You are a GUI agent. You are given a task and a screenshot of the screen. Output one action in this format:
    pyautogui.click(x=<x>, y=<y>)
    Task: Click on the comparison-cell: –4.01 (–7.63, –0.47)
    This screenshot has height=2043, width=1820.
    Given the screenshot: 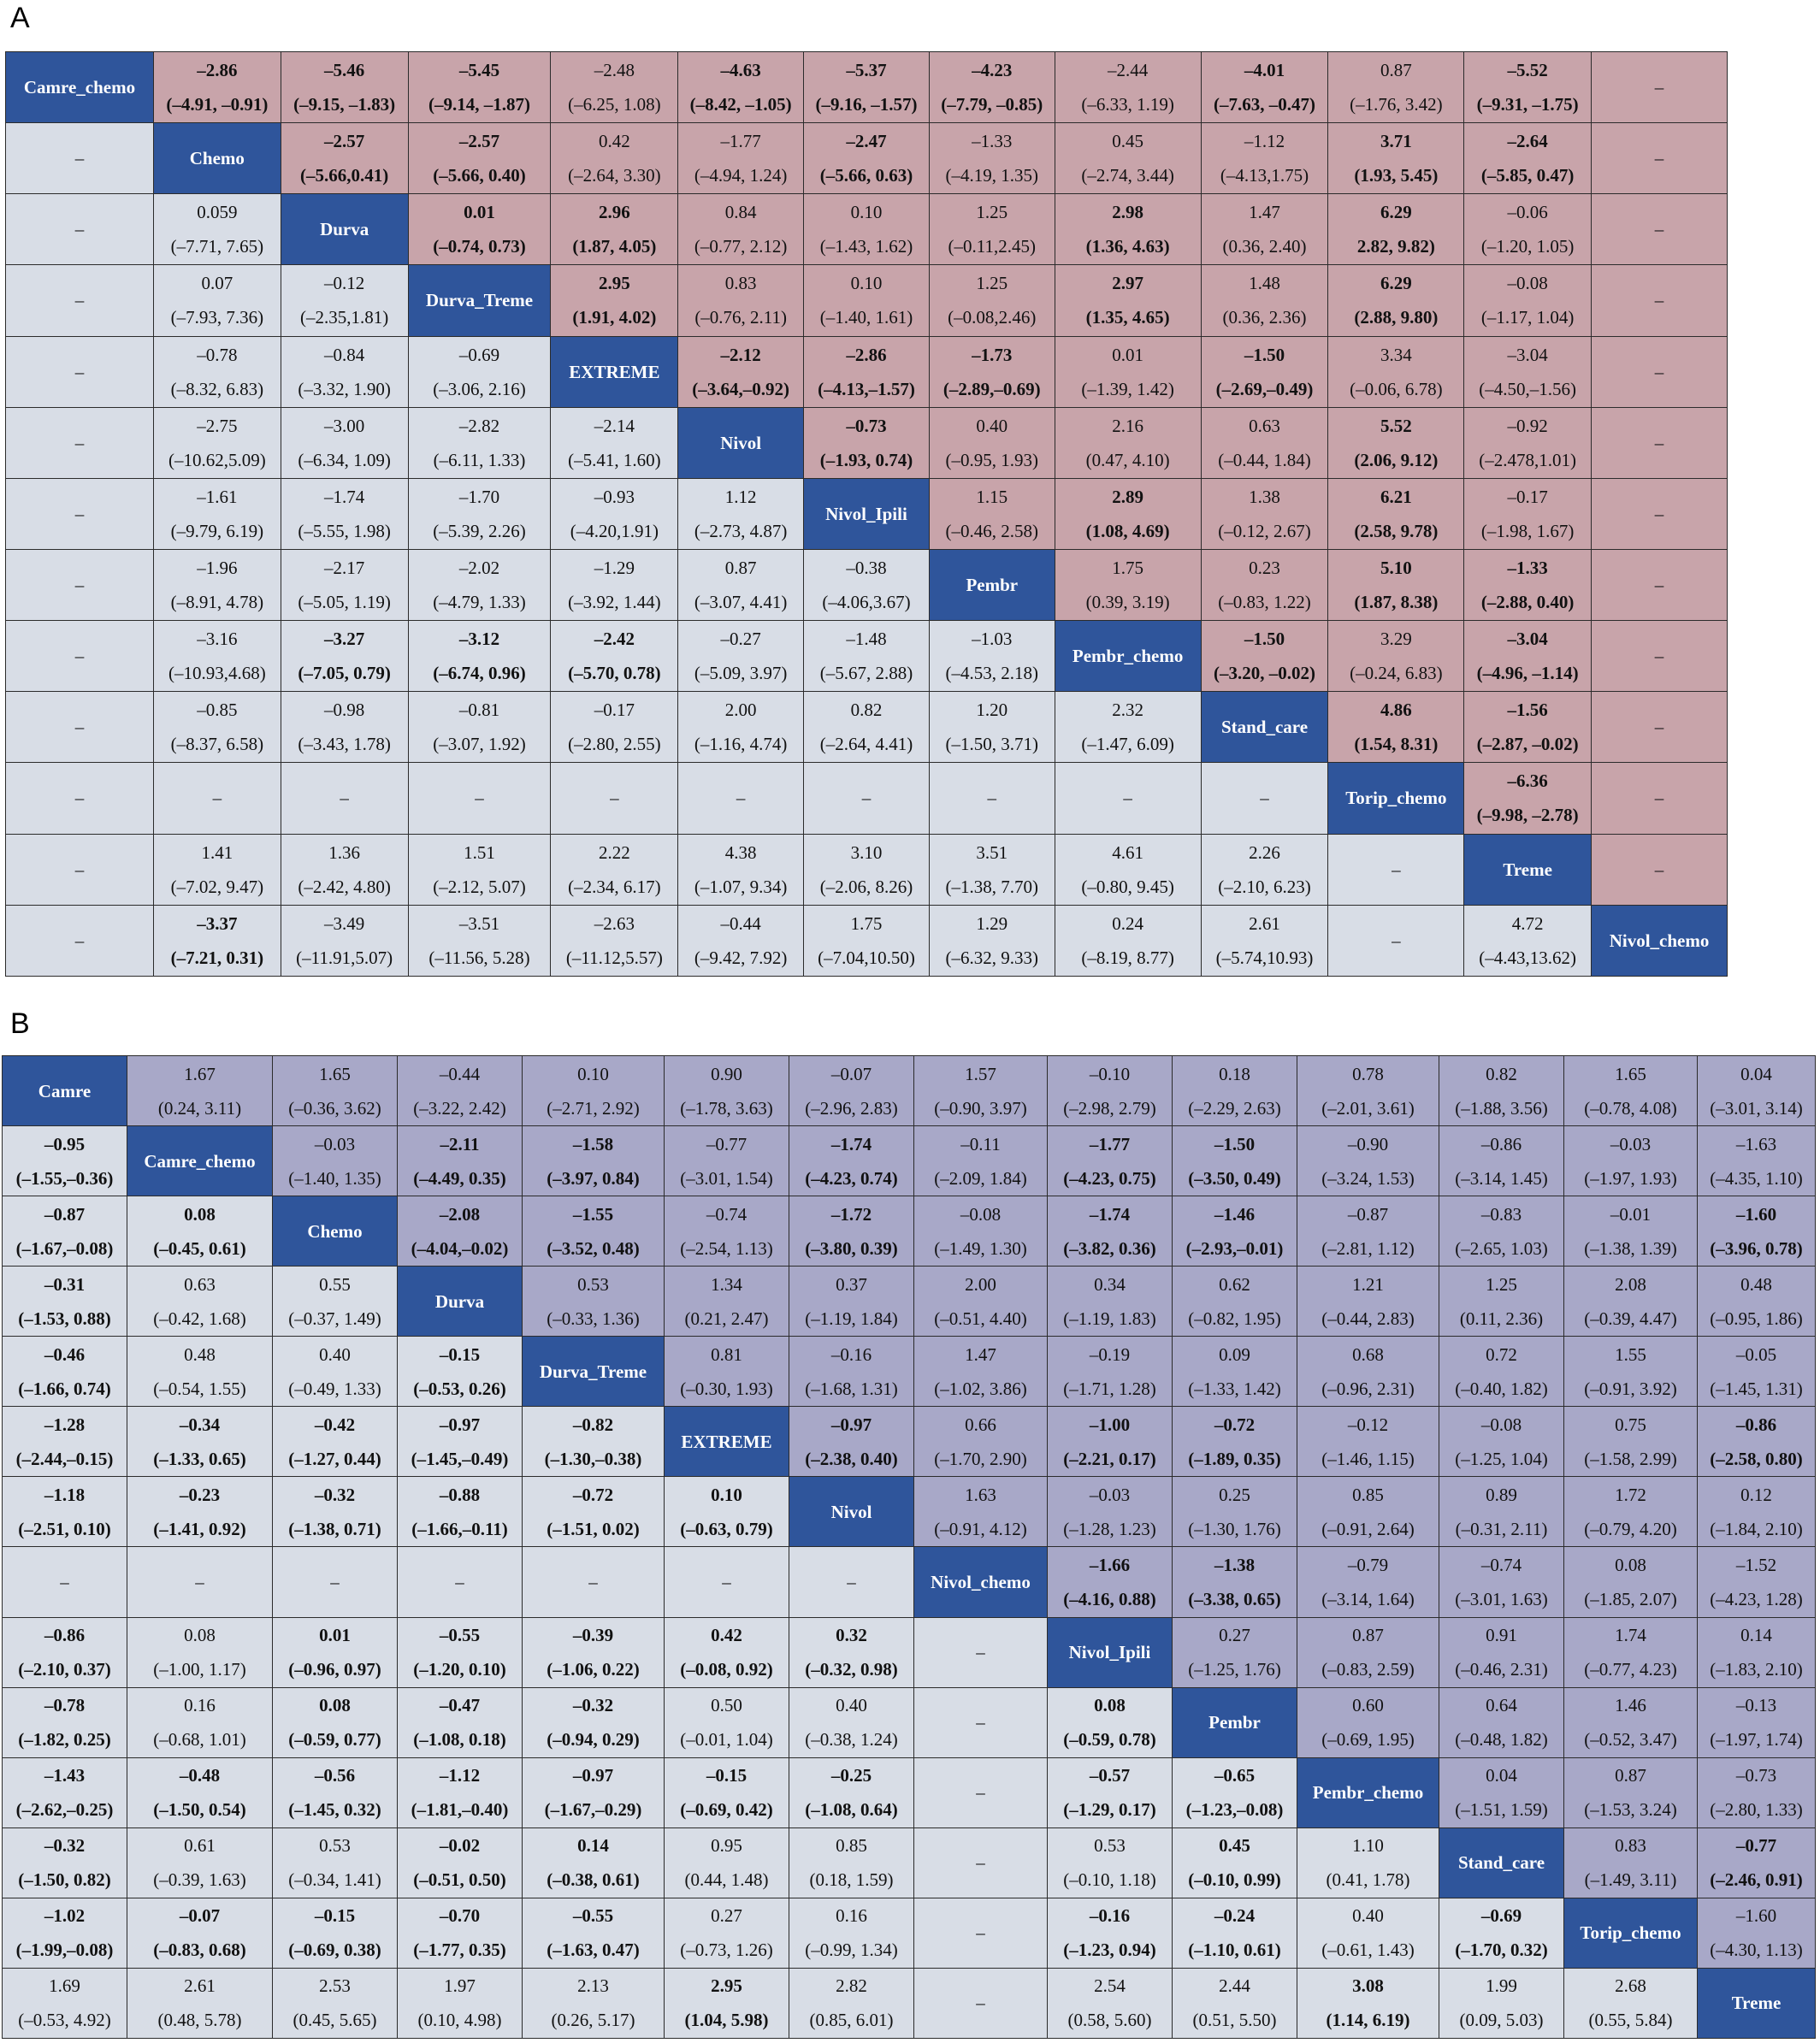 What is the action you would take?
    pyautogui.click(x=1264, y=87)
    